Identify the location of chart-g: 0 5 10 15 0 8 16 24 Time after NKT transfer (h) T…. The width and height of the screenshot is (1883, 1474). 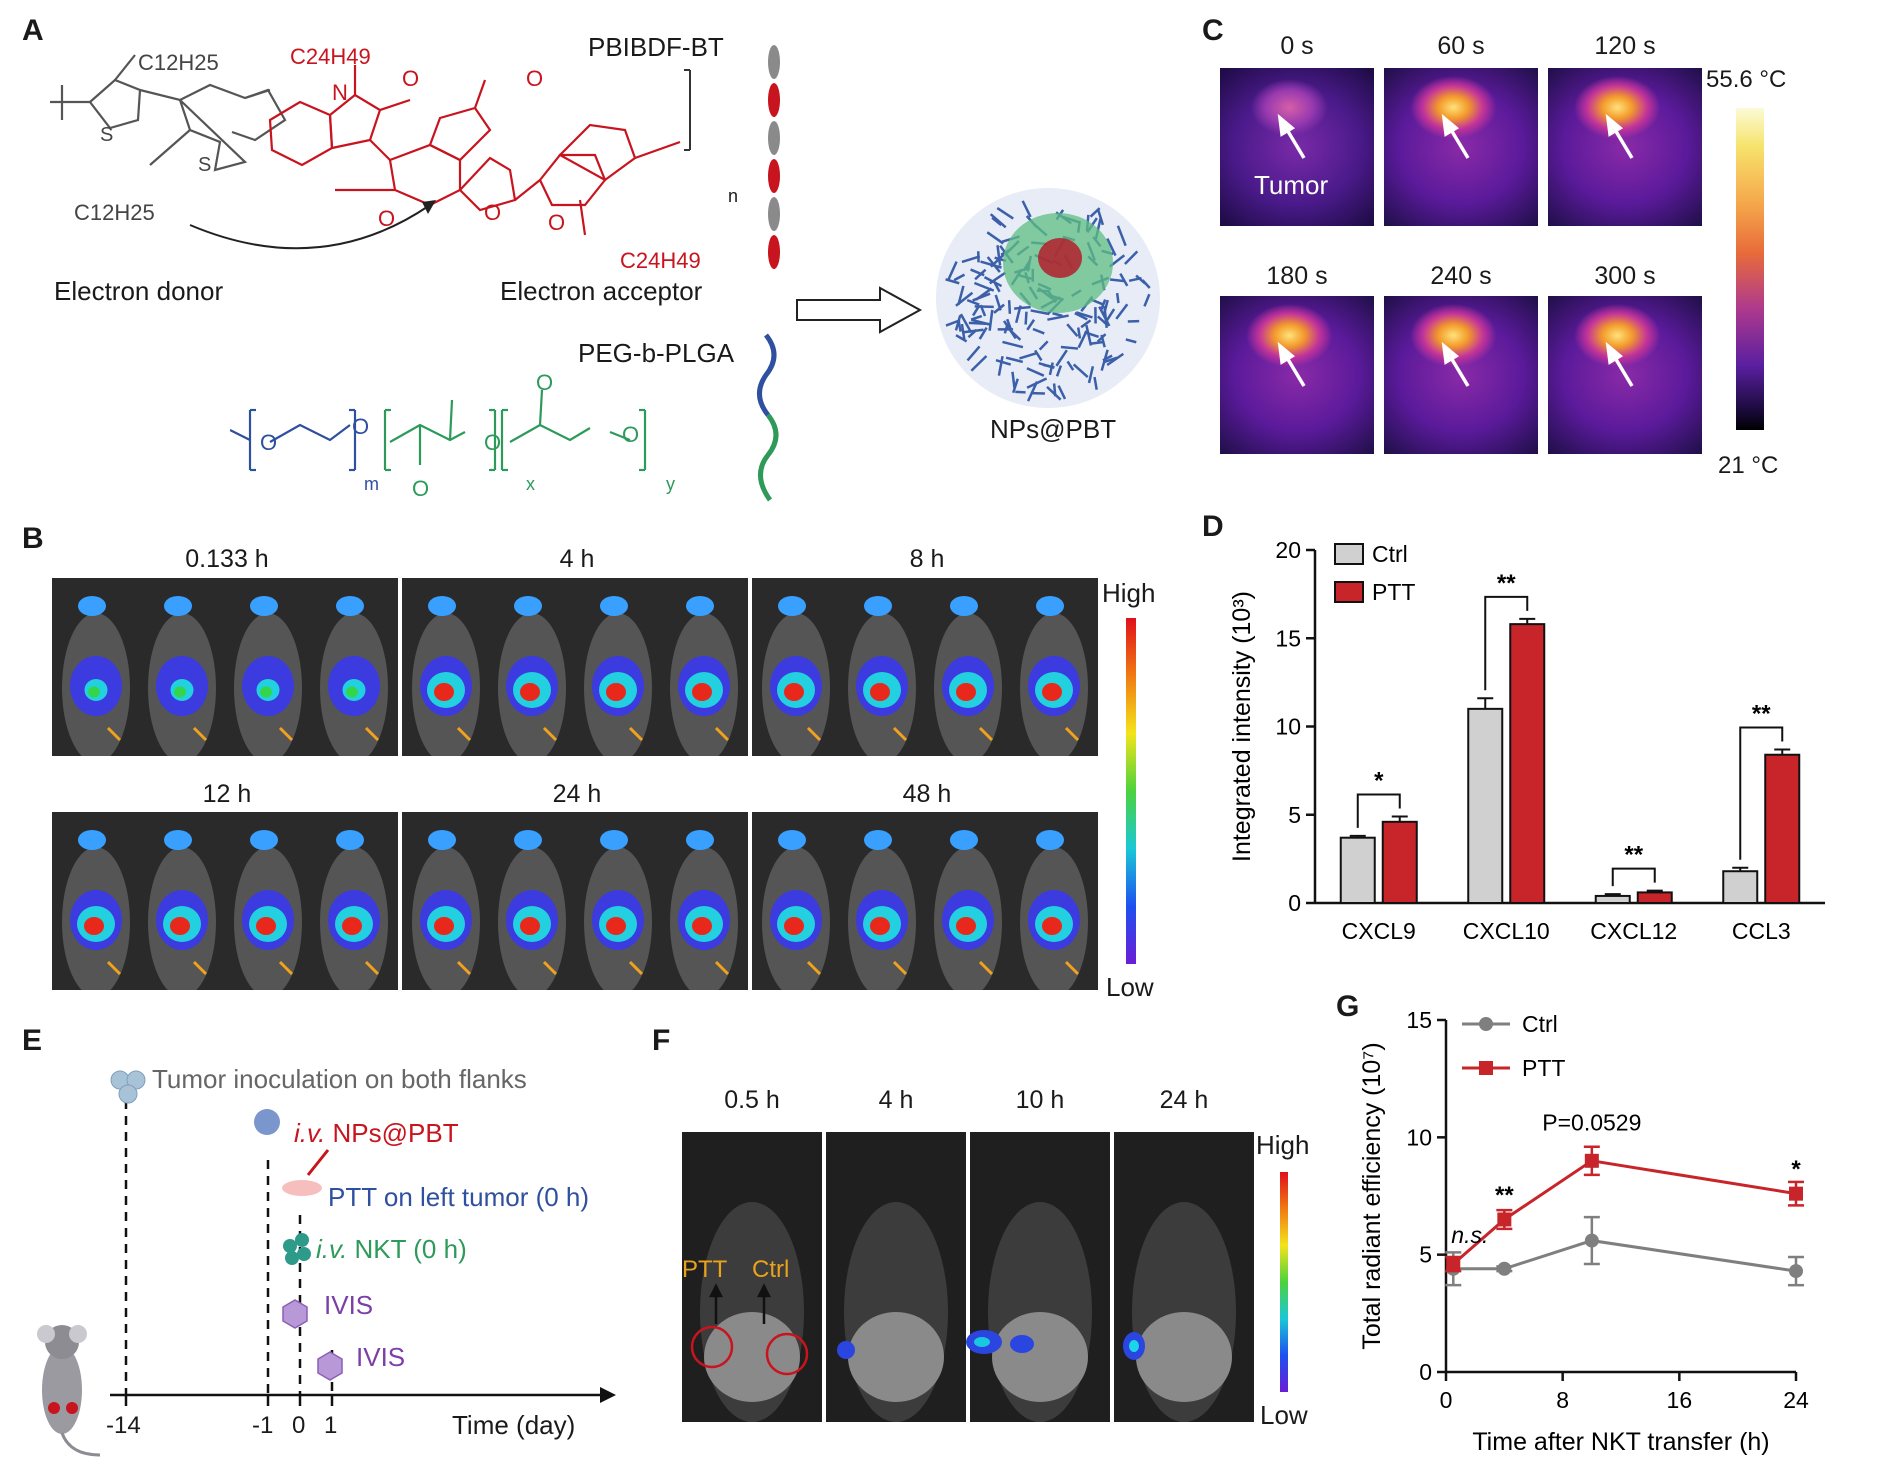
(1583, 1231).